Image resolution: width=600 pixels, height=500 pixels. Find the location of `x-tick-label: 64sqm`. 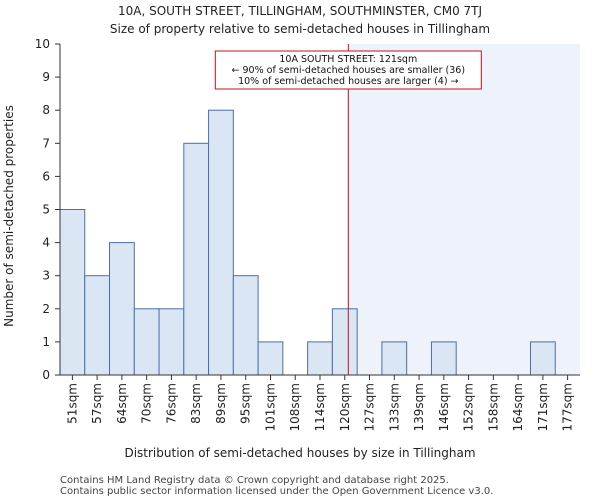

x-tick-label: 64sqm is located at coordinates (122, 403).